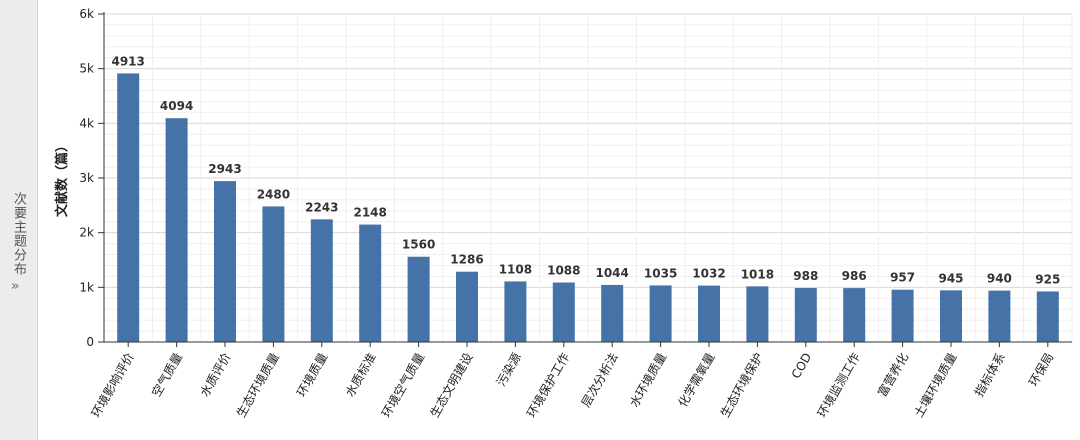 The height and width of the screenshot is (440, 1080). I want to click on x-category-label: 生态环境保护, so click(741, 385).